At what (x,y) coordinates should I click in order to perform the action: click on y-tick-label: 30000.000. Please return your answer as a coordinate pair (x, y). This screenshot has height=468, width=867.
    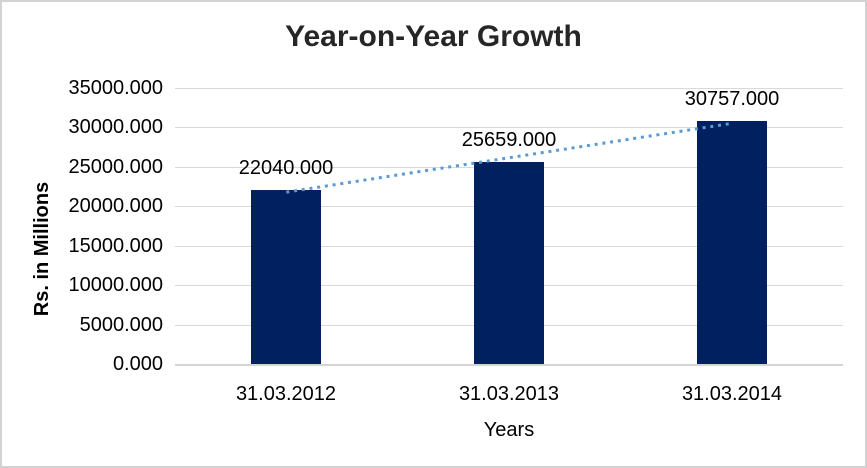
    Looking at the image, I should click on (115, 127).